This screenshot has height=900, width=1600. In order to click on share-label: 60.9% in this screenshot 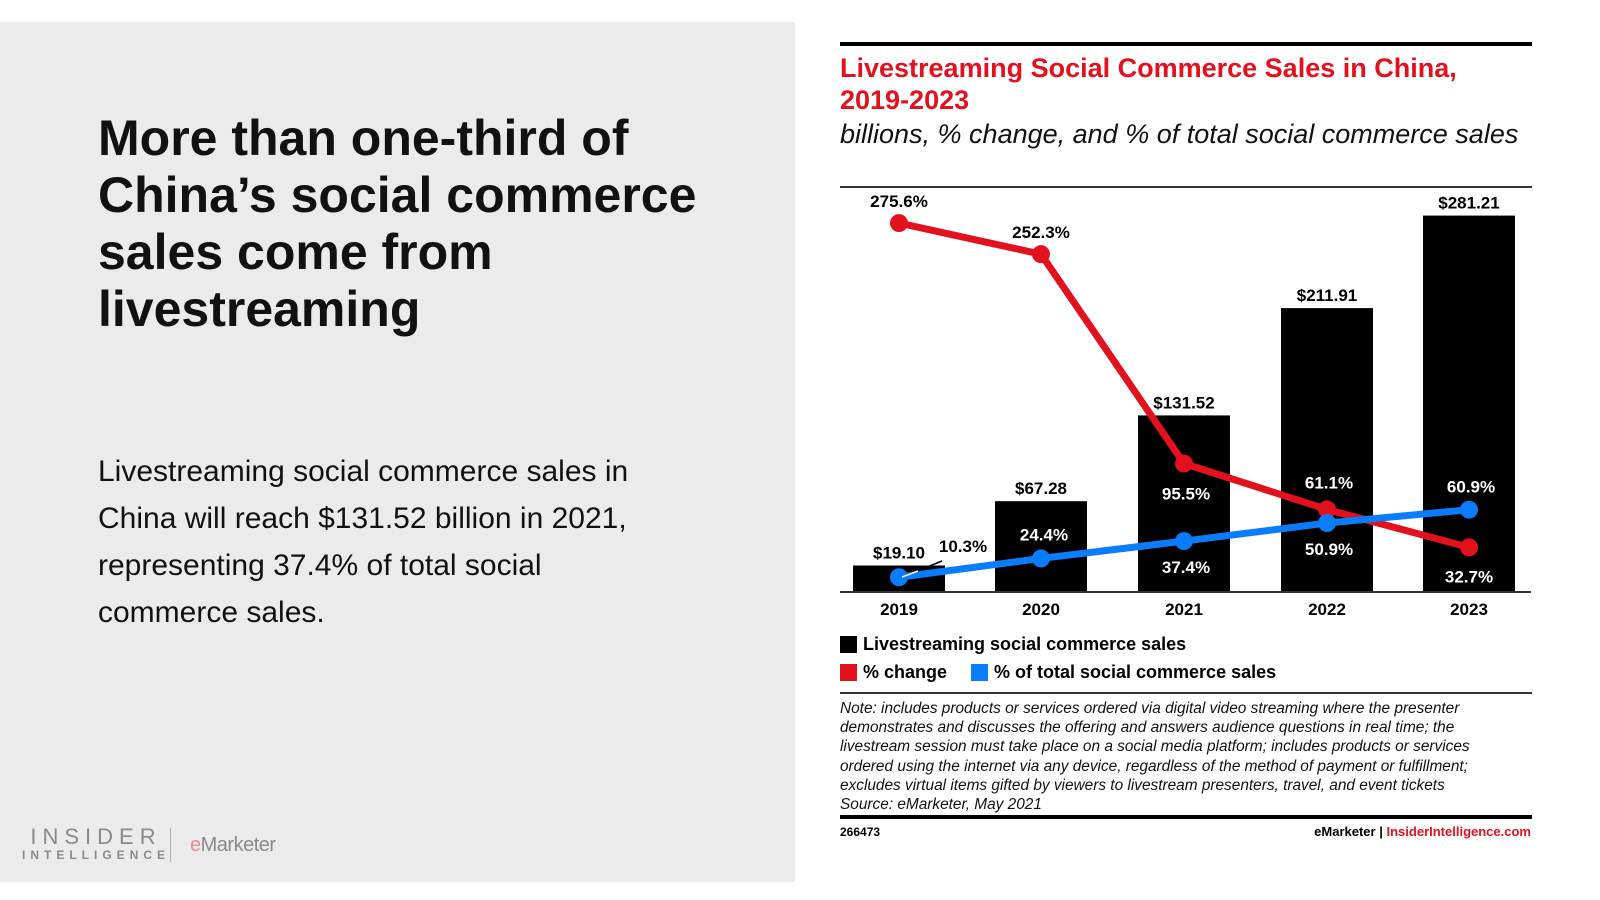, I will do `click(1471, 487)`.